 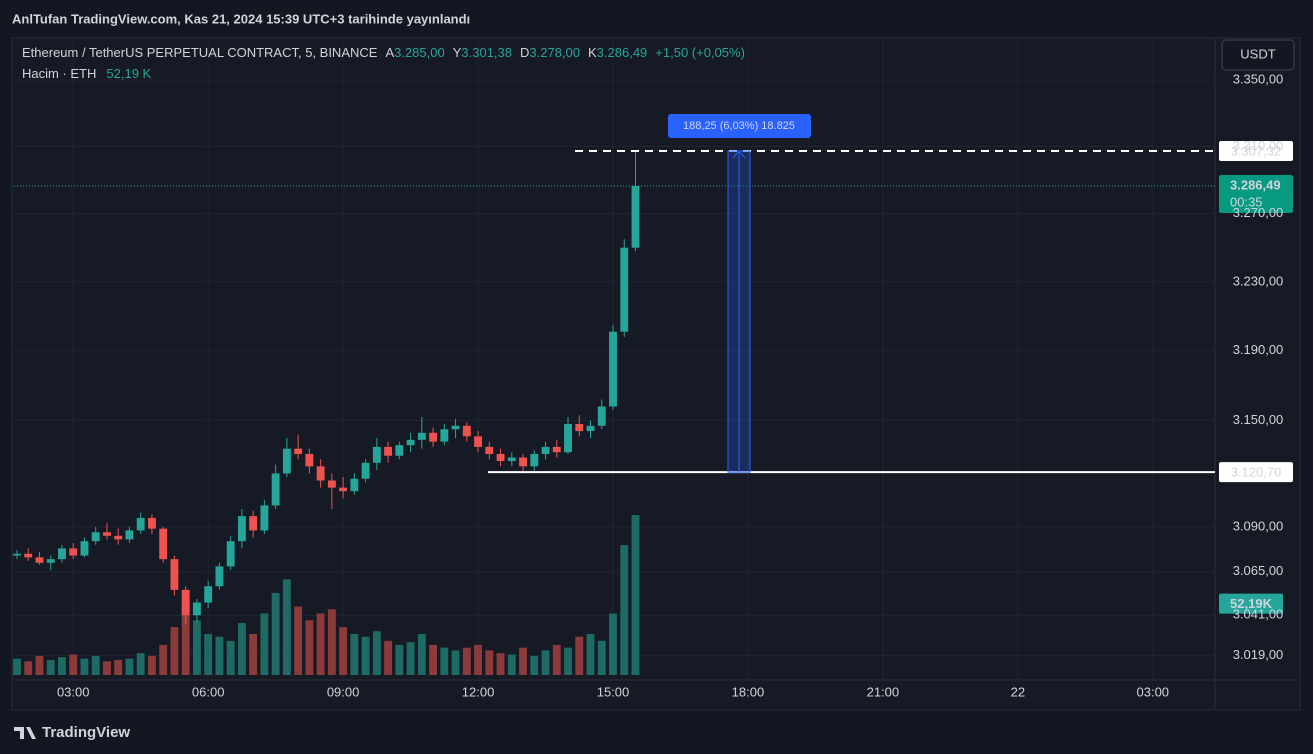 I want to click on y-tick-label: 3.310,00, so click(x=1258, y=145).